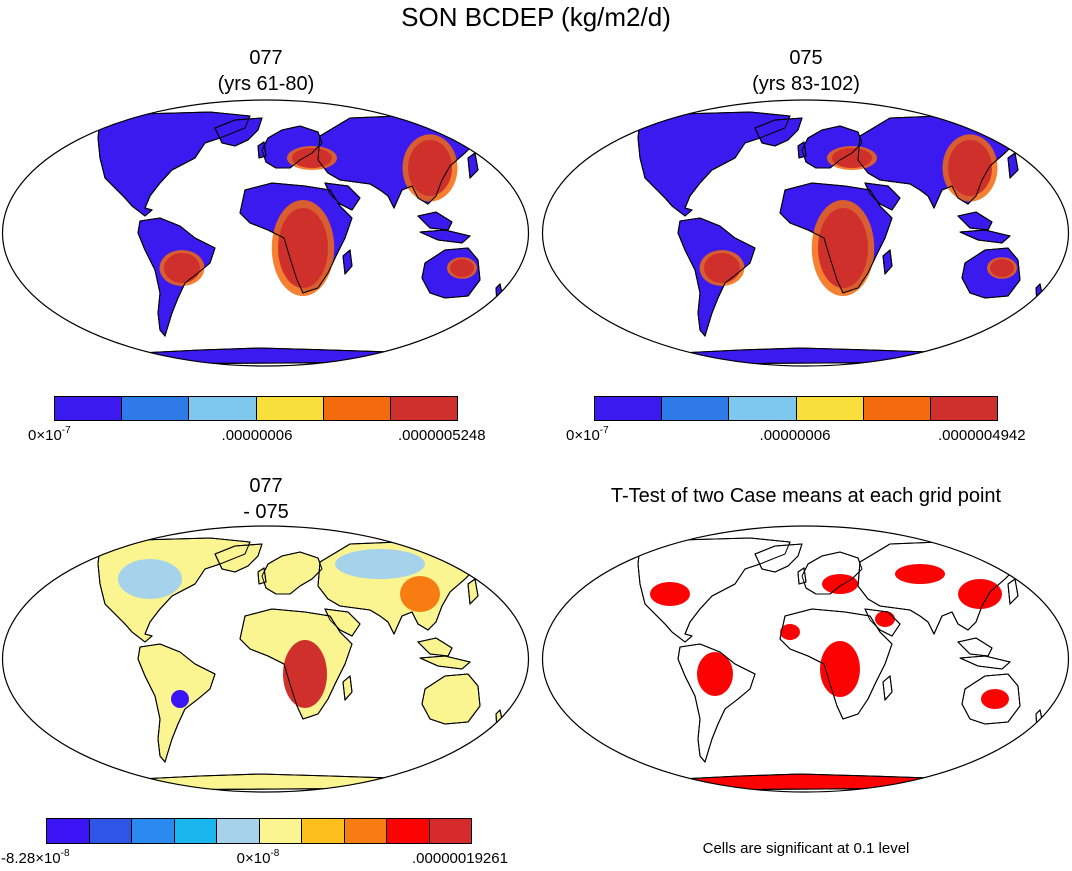  What do you see at coordinates (420, 594) in the screenshot?
I see `difference-positive-asia` at bounding box center [420, 594].